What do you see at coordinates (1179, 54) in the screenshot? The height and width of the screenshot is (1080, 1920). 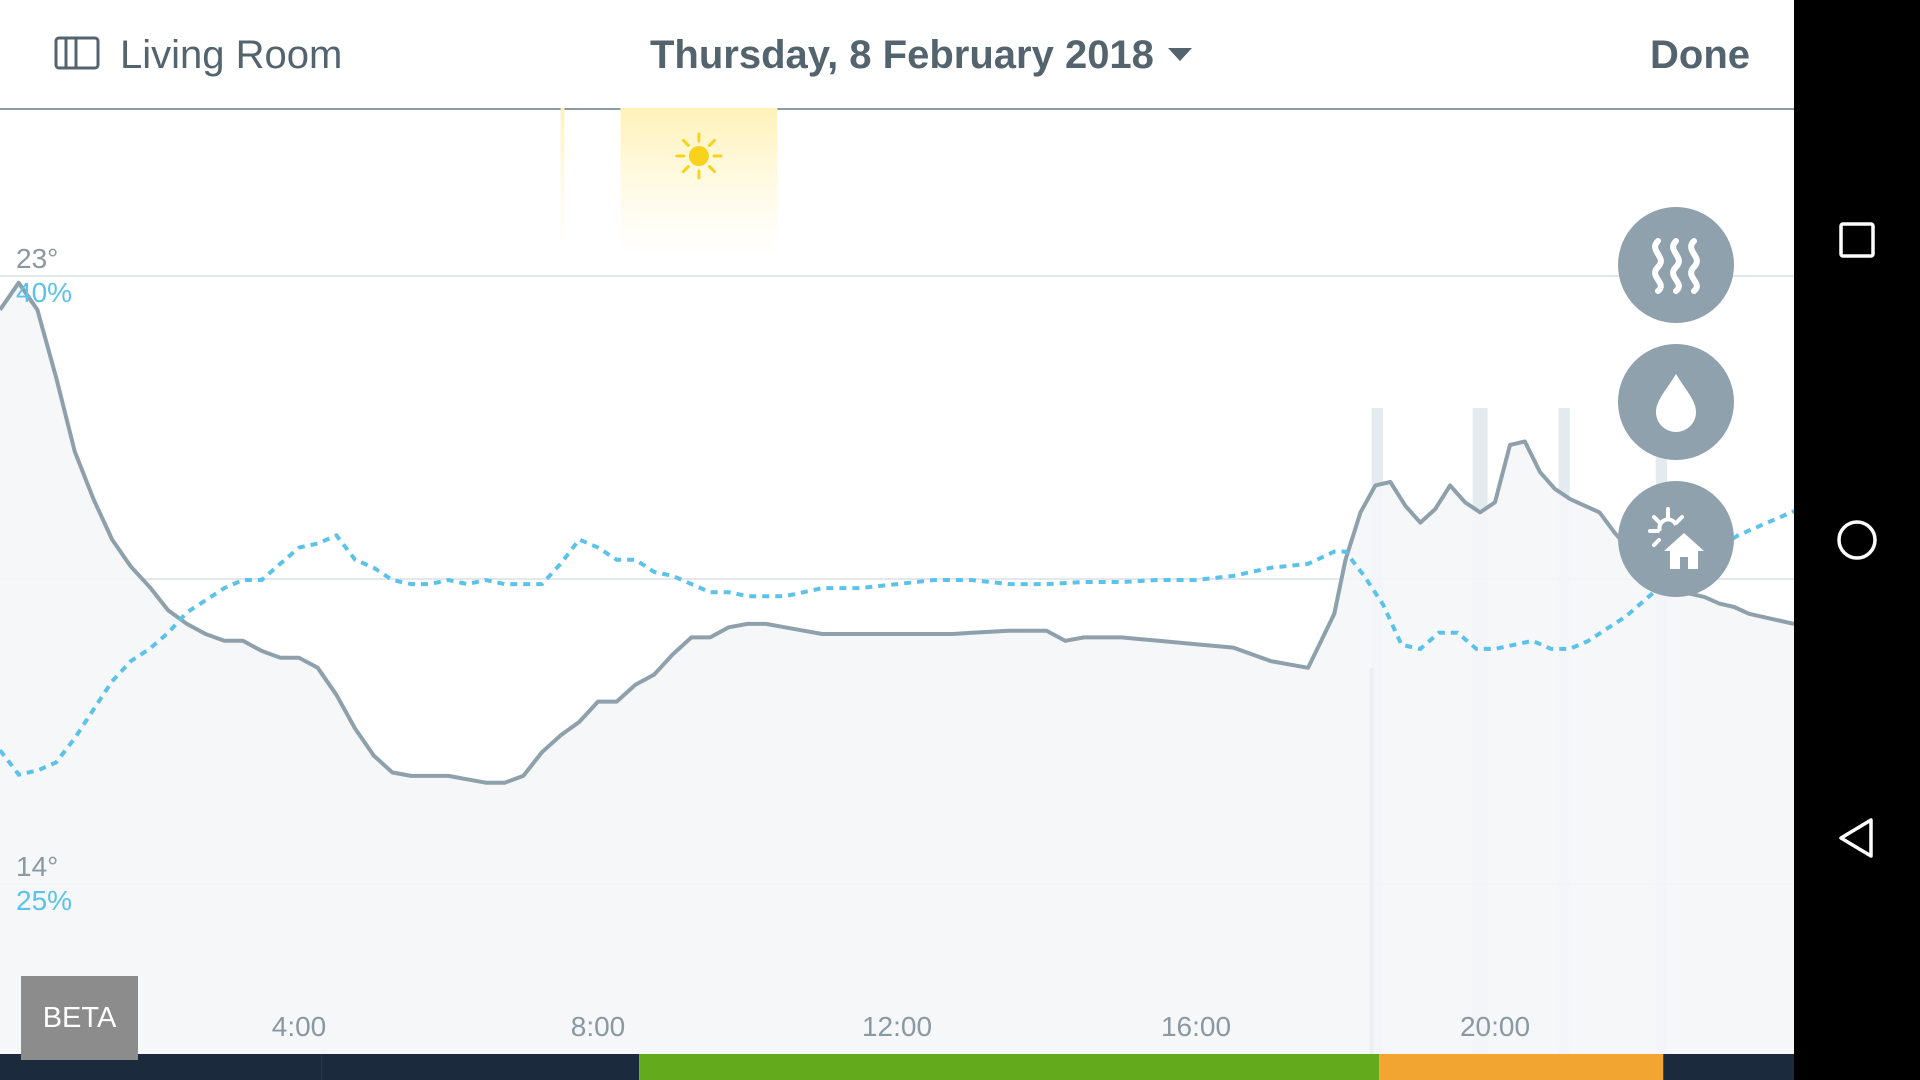 I see `chevron-down-icon` at bounding box center [1179, 54].